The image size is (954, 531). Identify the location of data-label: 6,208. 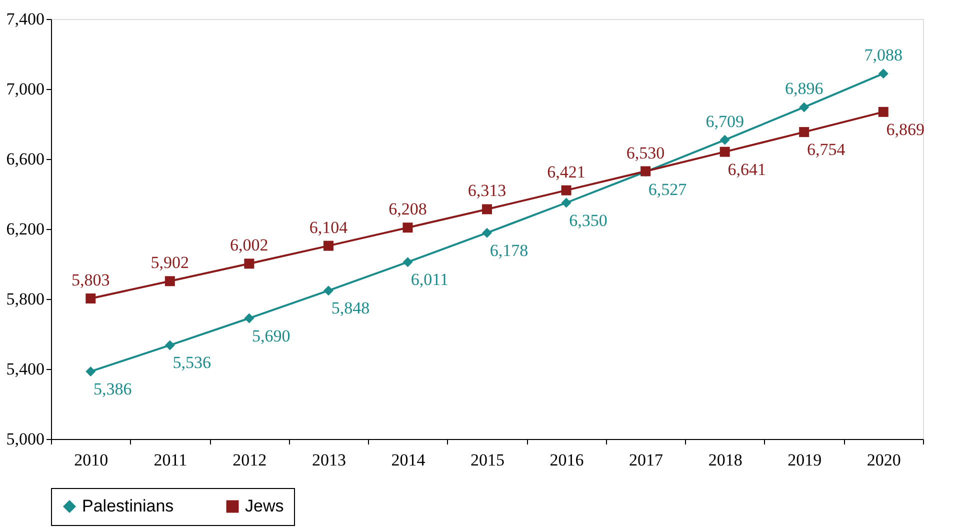
(407, 209).